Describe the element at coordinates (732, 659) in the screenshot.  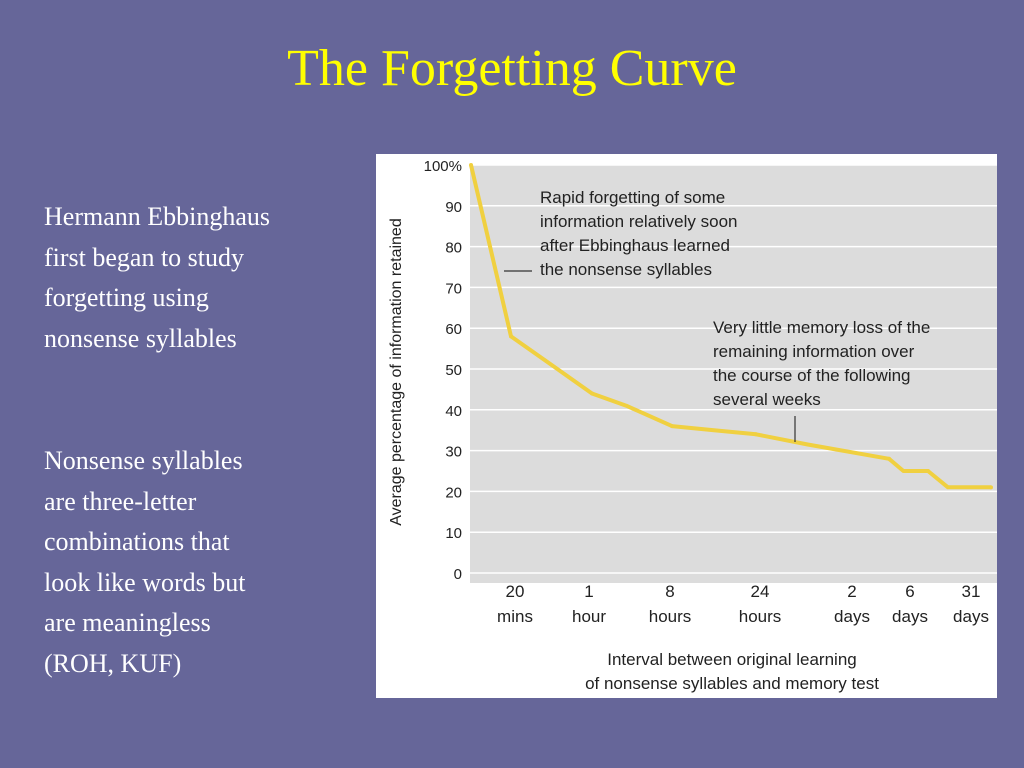
I see `x-axis-label-line: Interval between original learning` at that location.